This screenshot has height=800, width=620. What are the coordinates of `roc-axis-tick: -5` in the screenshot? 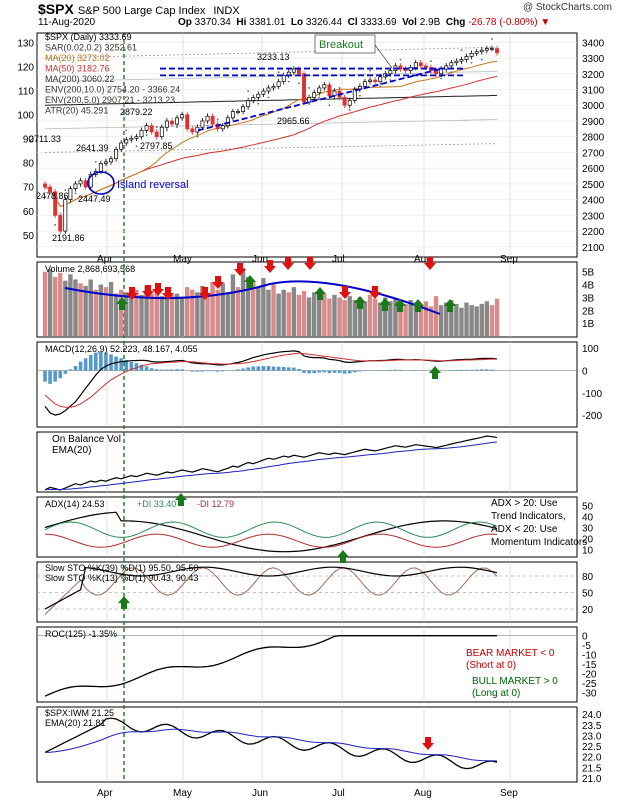 It's located at (586, 646).